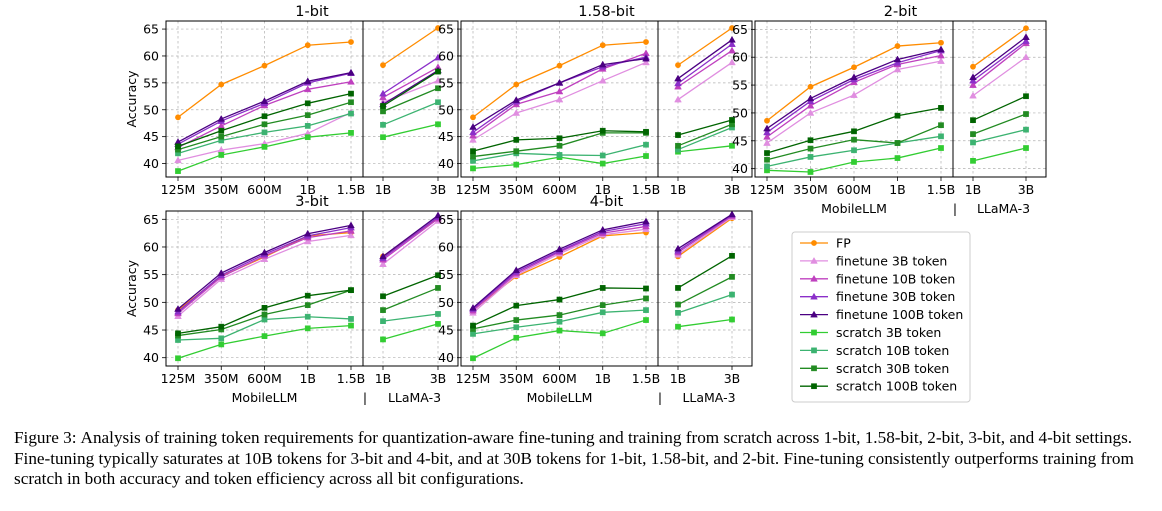 The width and height of the screenshot is (1162, 511). I want to click on legend-entry: finetune 10B token, so click(877, 278).